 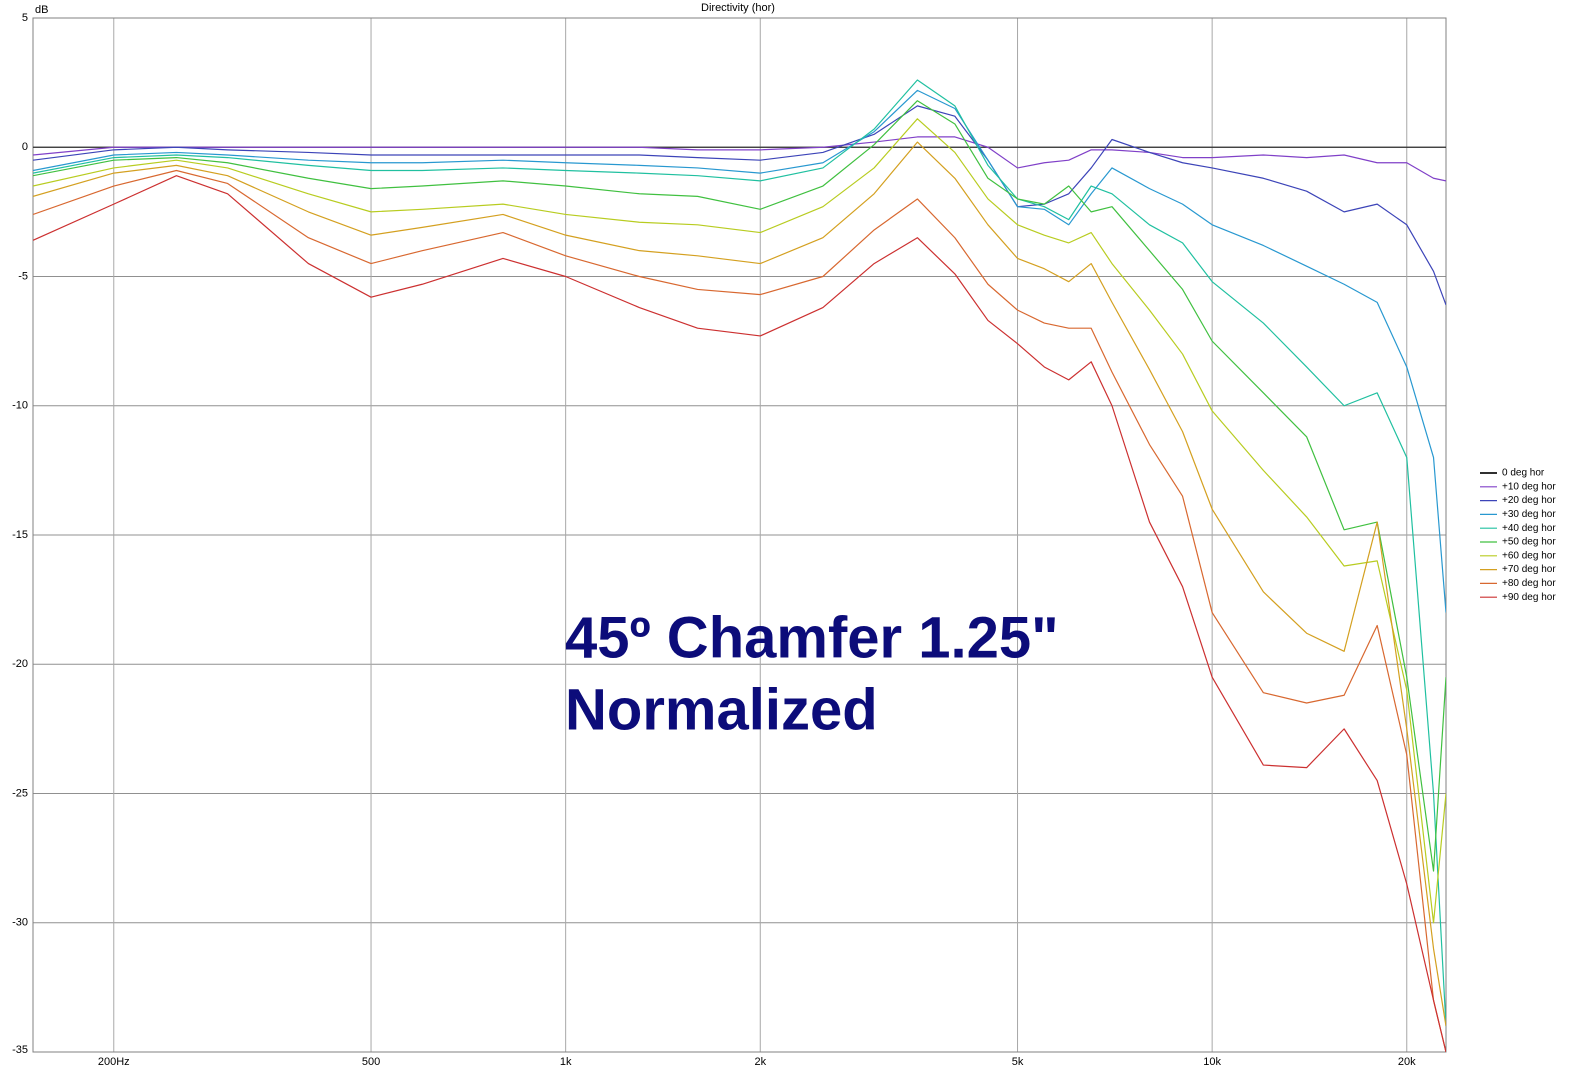 What do you see at coordinates (20, 535) in the screenshot?
I see `y-tick-label: -15` at bounding box center [20, 535].